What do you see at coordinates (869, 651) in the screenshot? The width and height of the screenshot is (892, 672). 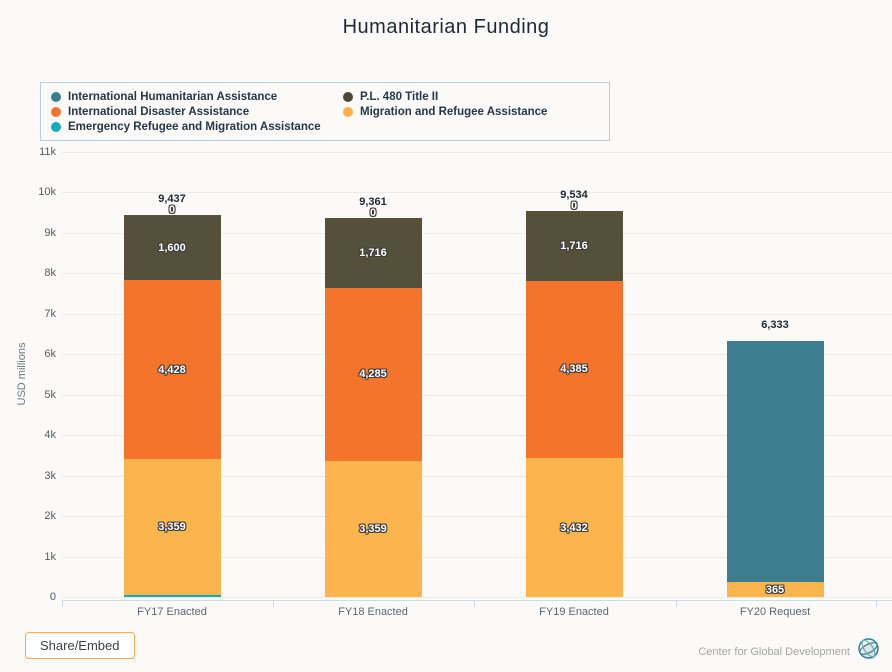 I see `cgd-globe-logo-icon` at bounding box center [869, 651].